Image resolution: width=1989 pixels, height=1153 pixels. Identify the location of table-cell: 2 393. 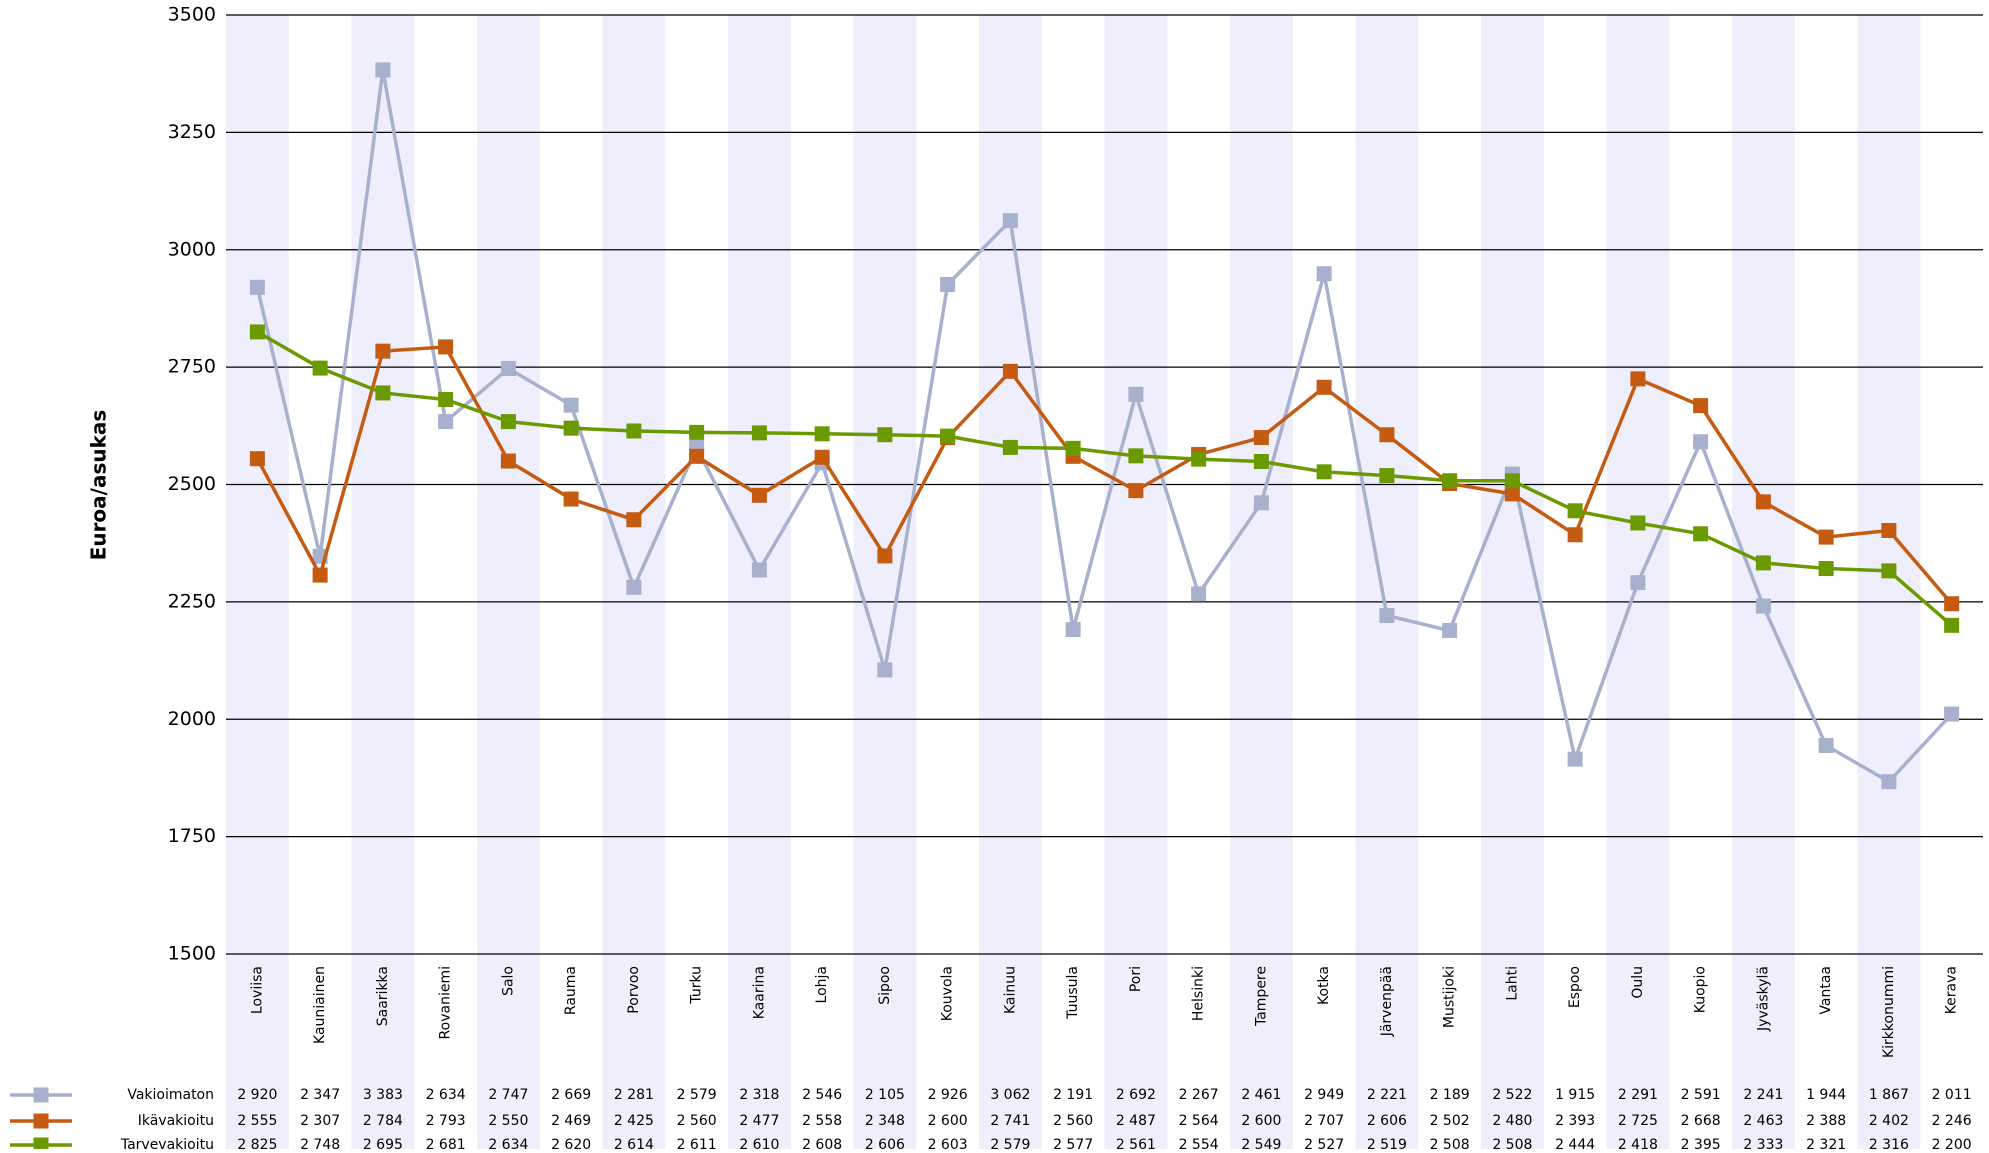
(1575, 1121).